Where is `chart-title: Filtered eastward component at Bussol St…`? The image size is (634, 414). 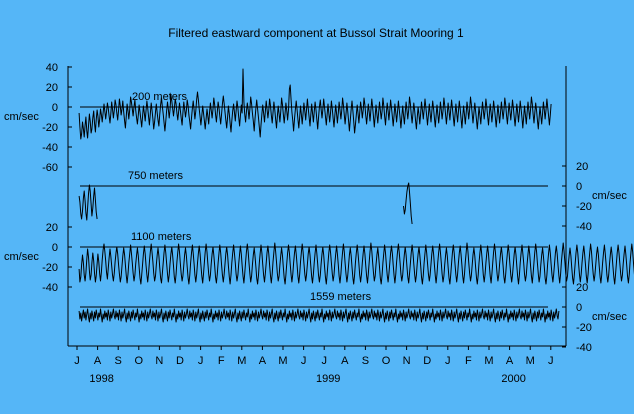
chart-title: Filtered eastward component at Bussol St… is located at coordinates (316, 33).